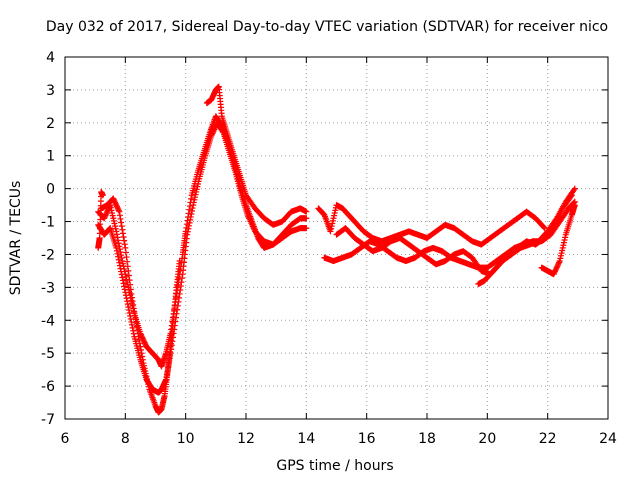  What do you see at coordinates (50, 124) in the screenshot?
I see `y-tick-label: 2` at bounding box center [50, 124].